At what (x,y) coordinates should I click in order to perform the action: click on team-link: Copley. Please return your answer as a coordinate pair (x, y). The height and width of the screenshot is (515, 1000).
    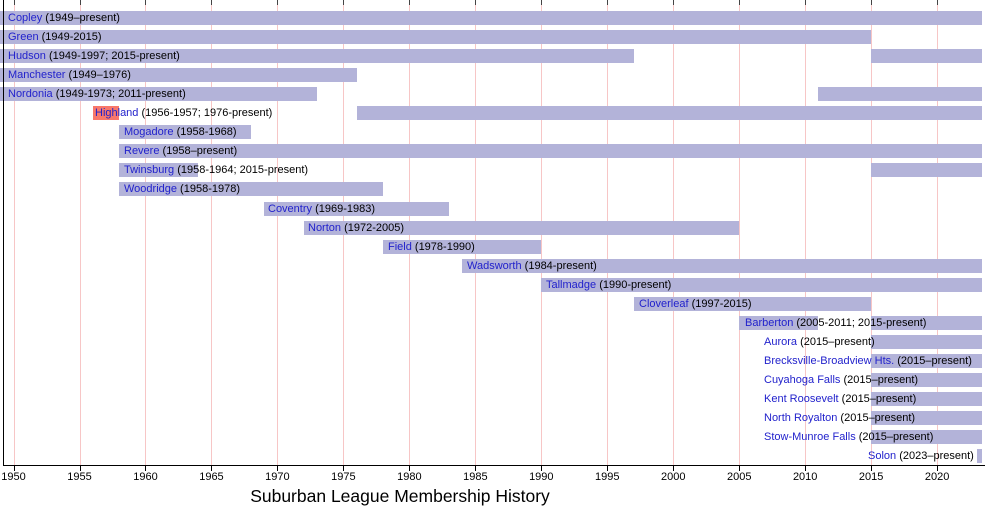
    Looking at the image, I should click on (25, 18).